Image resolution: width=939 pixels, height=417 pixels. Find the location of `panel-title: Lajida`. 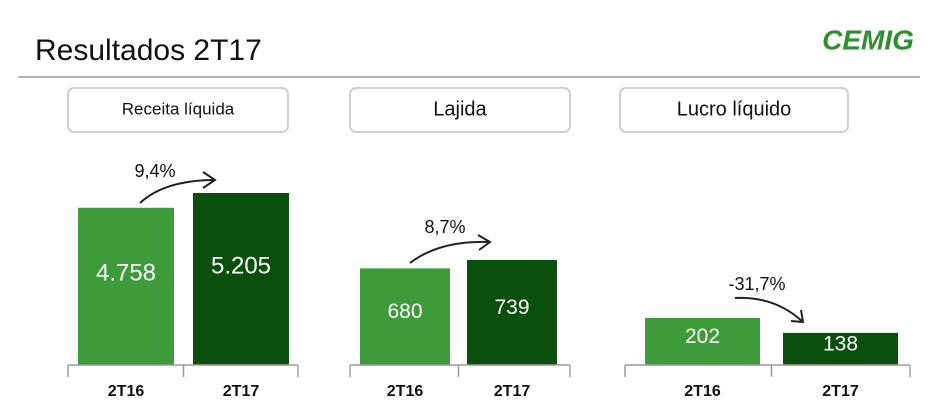

panel-title: Lajida is located at coordinates (460, 109).